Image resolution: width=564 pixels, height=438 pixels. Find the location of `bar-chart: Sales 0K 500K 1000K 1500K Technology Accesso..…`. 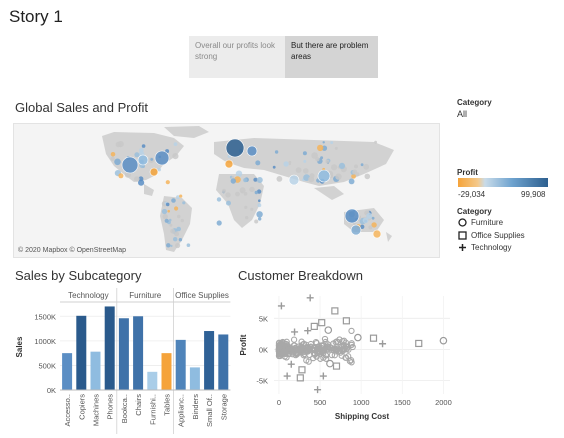

bar-chart: Sales 0K 500K 1000K 1500K Technology Accesso..… is located at coordinates (121, 361).